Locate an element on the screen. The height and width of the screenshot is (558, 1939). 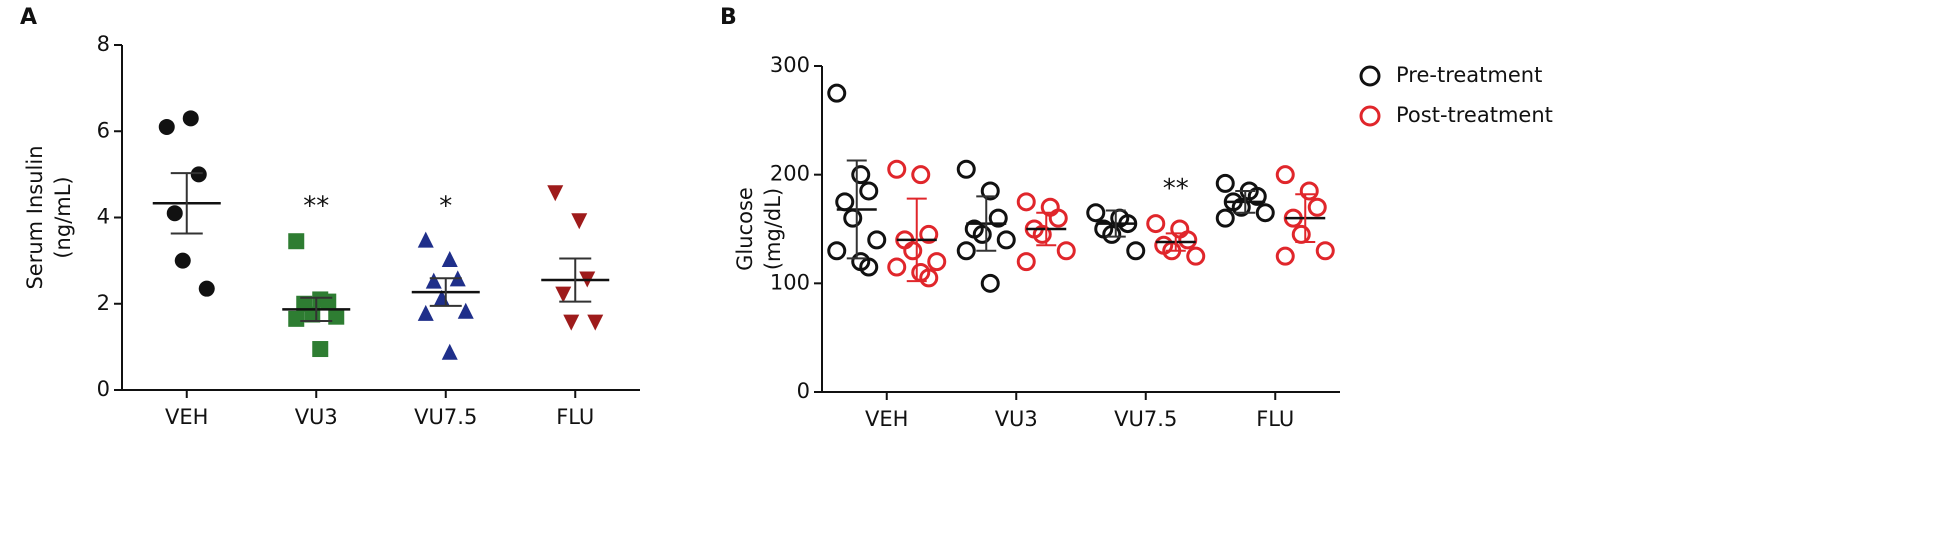
legend-label: Post-treatment is located at coordinates (1474, 115).